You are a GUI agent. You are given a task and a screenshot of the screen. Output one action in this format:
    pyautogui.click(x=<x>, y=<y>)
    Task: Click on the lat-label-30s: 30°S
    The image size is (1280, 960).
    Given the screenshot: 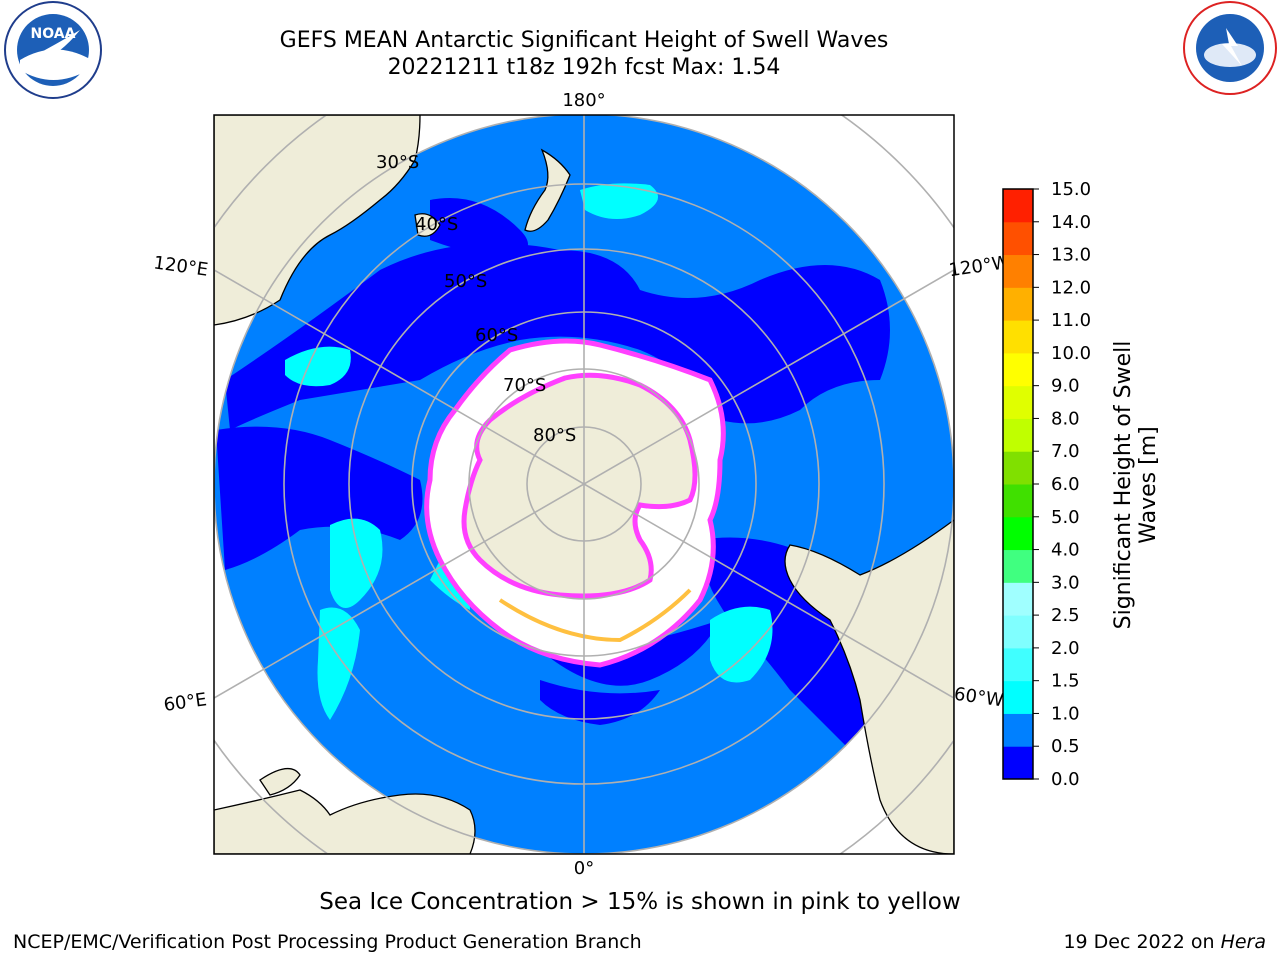 What is the action you would take?
    pyautogui.click(x=397, y=162)
    